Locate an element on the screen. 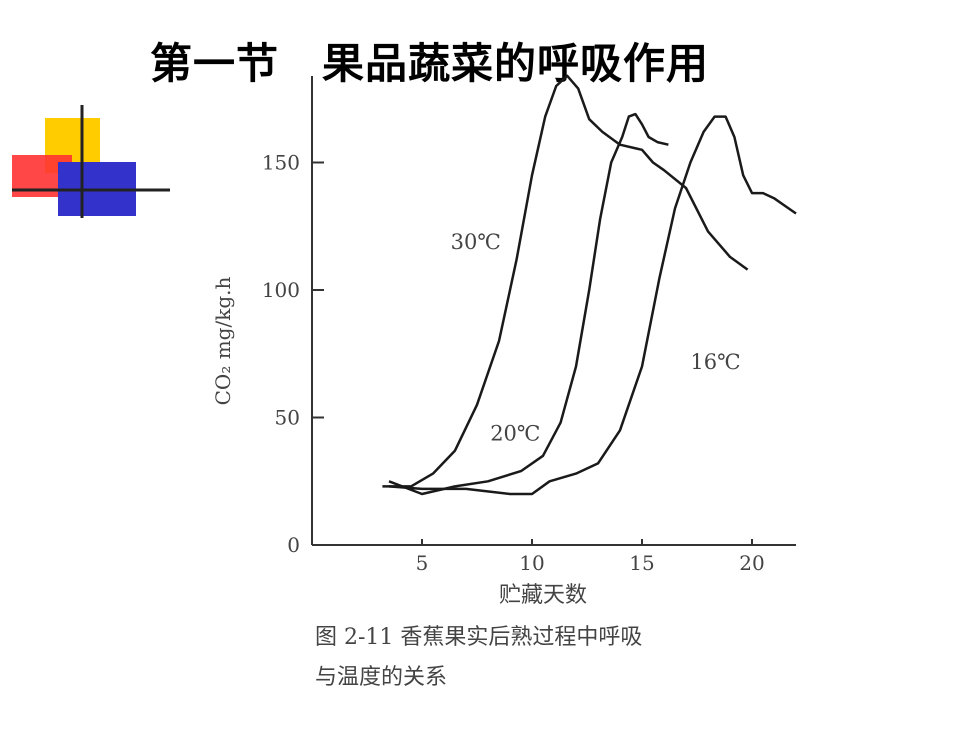 The height and width of the screenshot is (739, 980). figure-caption: 图 2-11 香蕉果实后熟过程中呼吸 与温度的关系 is located at coordinates (565, 658).